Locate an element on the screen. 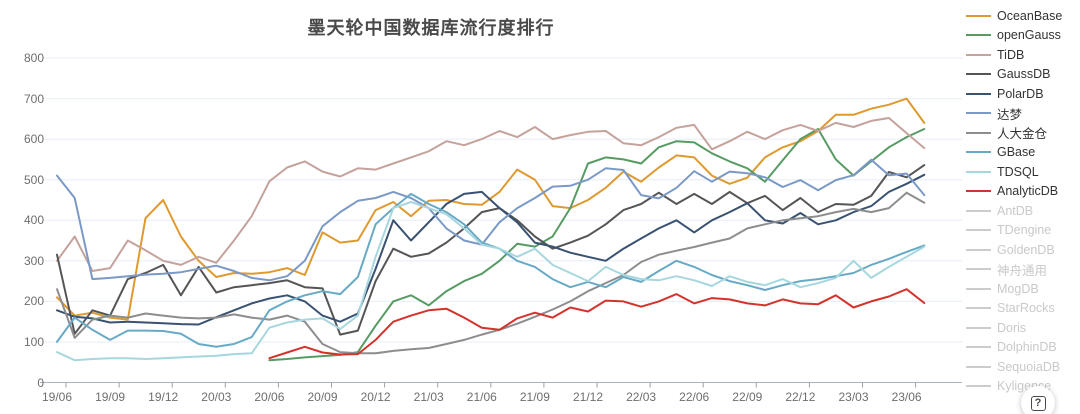 The height and width of the screenshot is (414, 1080). legend-item-DolphinDB: DolphinDB is located at coordinates (1023, 348).